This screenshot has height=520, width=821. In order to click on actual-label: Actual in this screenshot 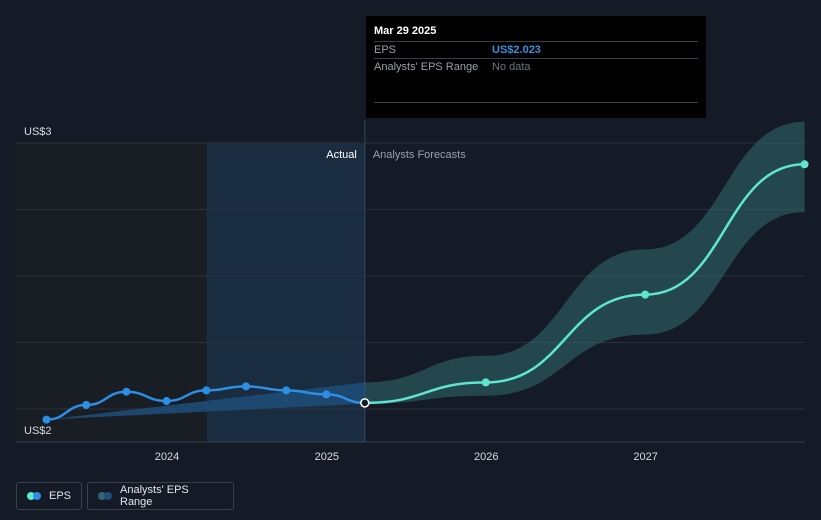, I will do `click(341, 155)`.